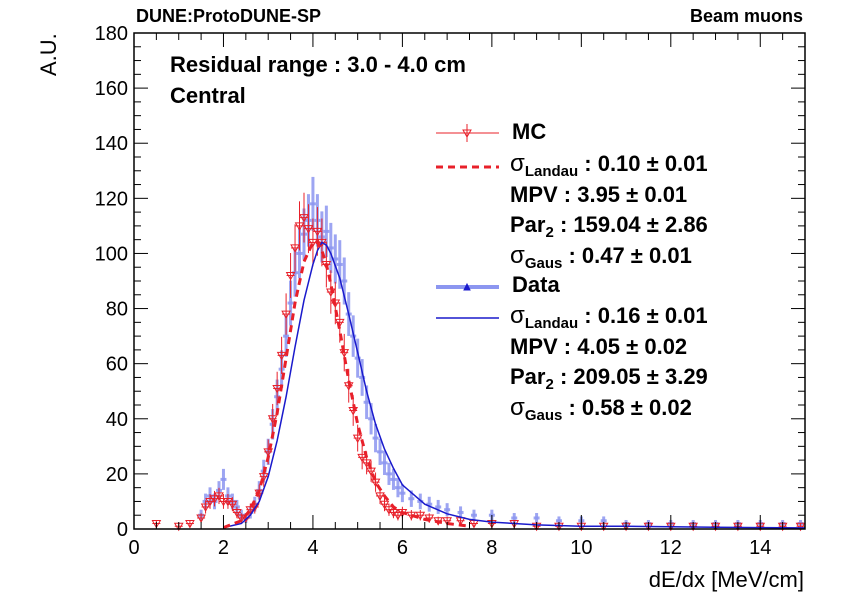 The width and height of the screenshot is (847, 608). What do you see at coordinates (346, 384) in the screenshot?
I see `mc-fit-curve` at bounding box center [346, 384].